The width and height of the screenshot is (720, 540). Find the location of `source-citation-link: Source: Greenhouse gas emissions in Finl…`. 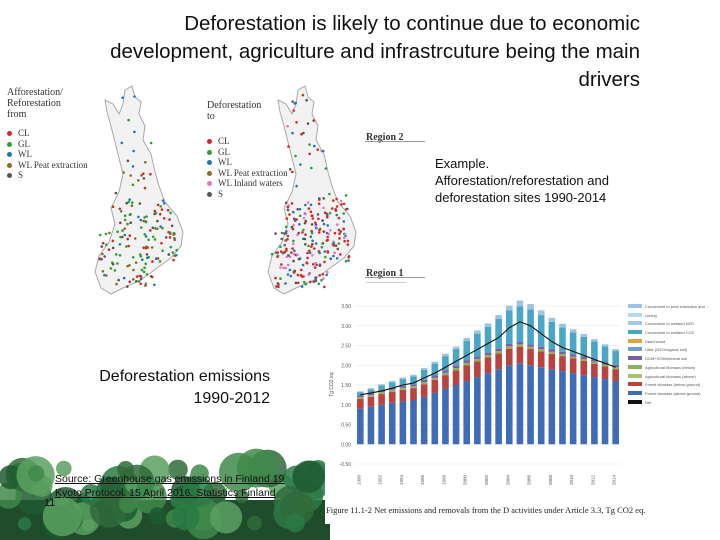

source-citation-link: Source: Greenhouse gas emissions in Finl… is located at coordinates (186, 486).